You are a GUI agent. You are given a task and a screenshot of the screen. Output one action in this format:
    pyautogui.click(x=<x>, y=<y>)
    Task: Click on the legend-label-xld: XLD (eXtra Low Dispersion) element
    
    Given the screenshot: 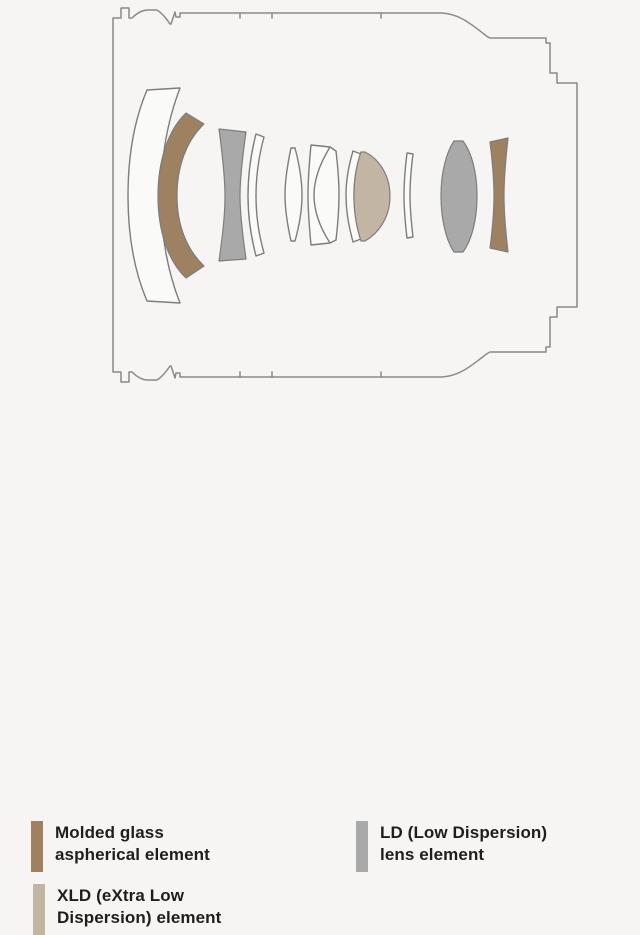 What is the action you would take?
    pyautogui.click(x=139, y=906)
    